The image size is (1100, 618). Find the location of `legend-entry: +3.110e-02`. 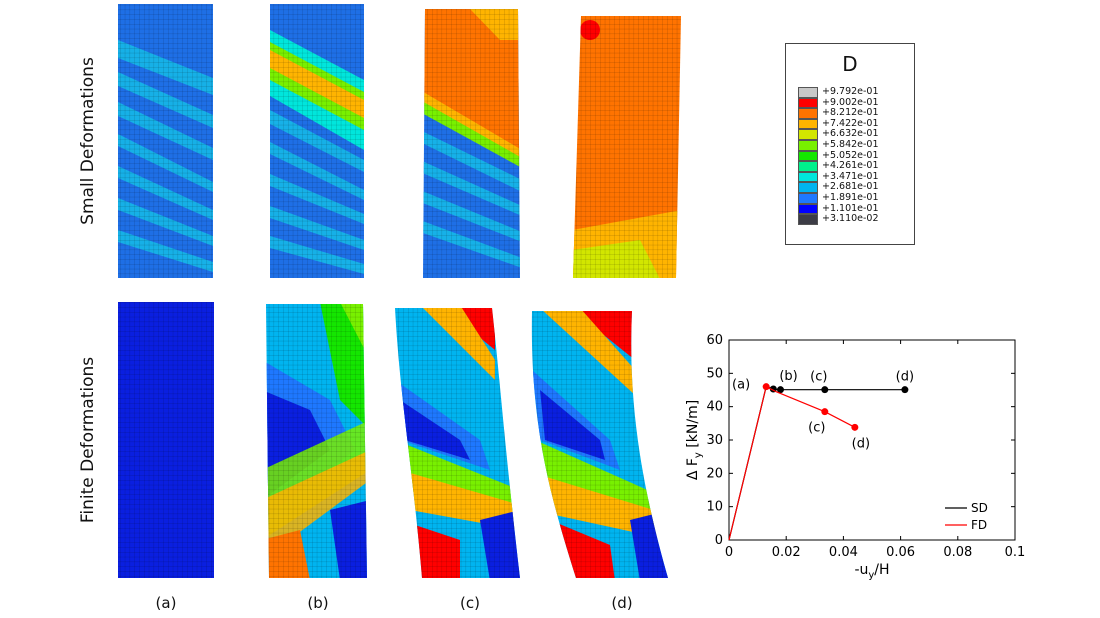

legend-entry: +3.110e-02 is located at coordinates (838, 219).